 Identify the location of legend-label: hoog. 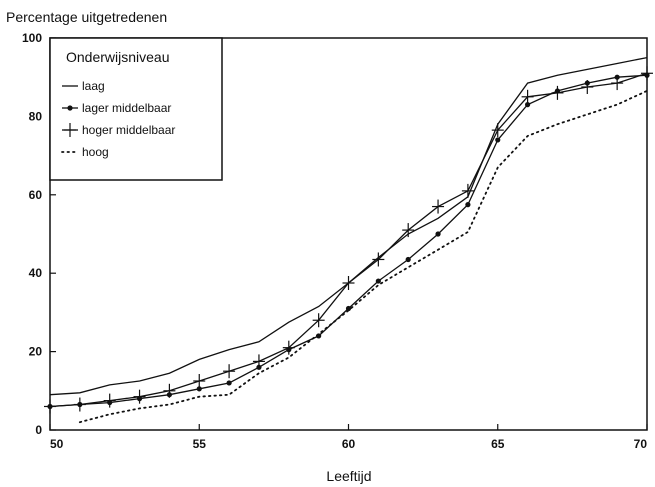
(95, 152).